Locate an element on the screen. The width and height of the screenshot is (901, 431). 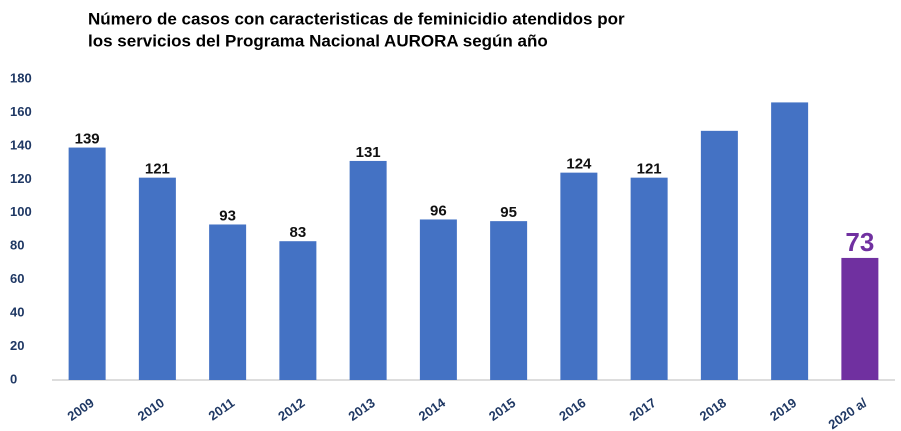
value-label: 73 is located at coordinates (859, 242).